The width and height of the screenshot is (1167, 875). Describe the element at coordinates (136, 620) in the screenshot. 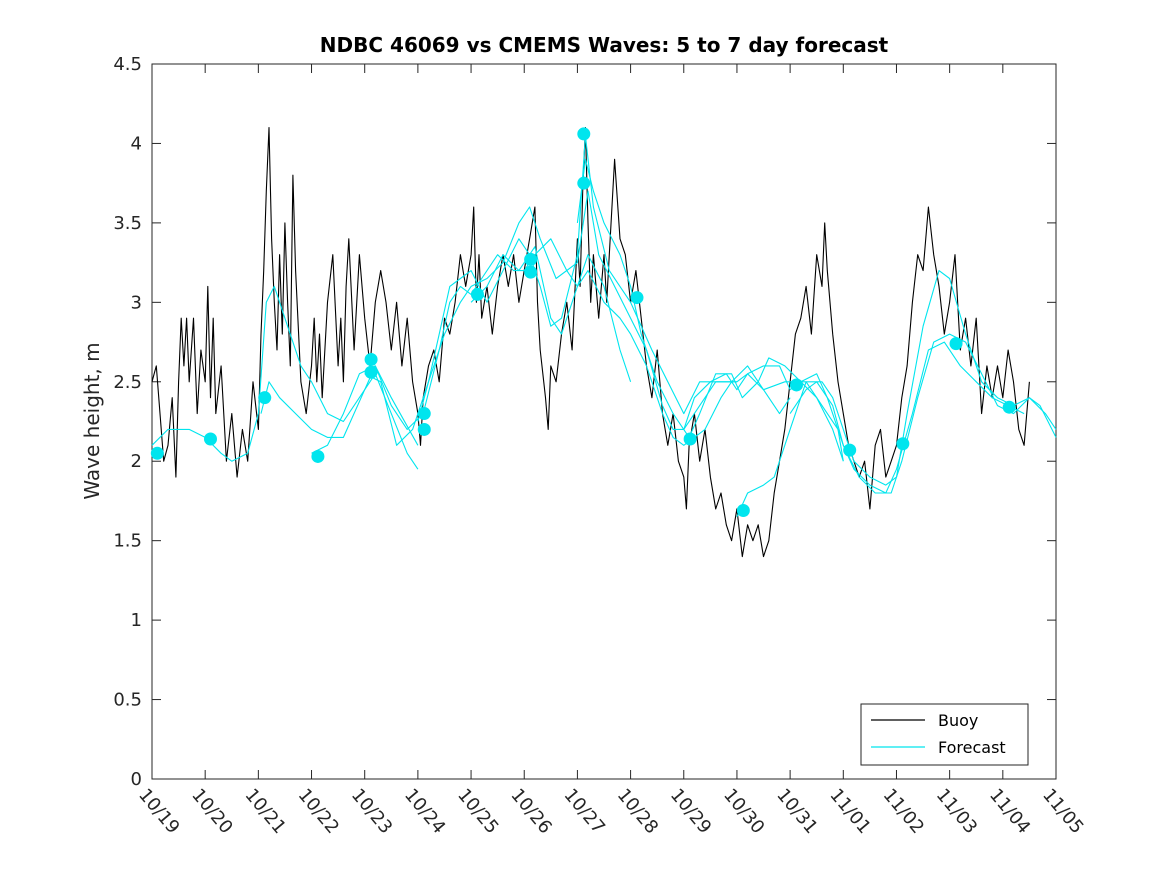

I see `y-tick-label: 1` at that location.